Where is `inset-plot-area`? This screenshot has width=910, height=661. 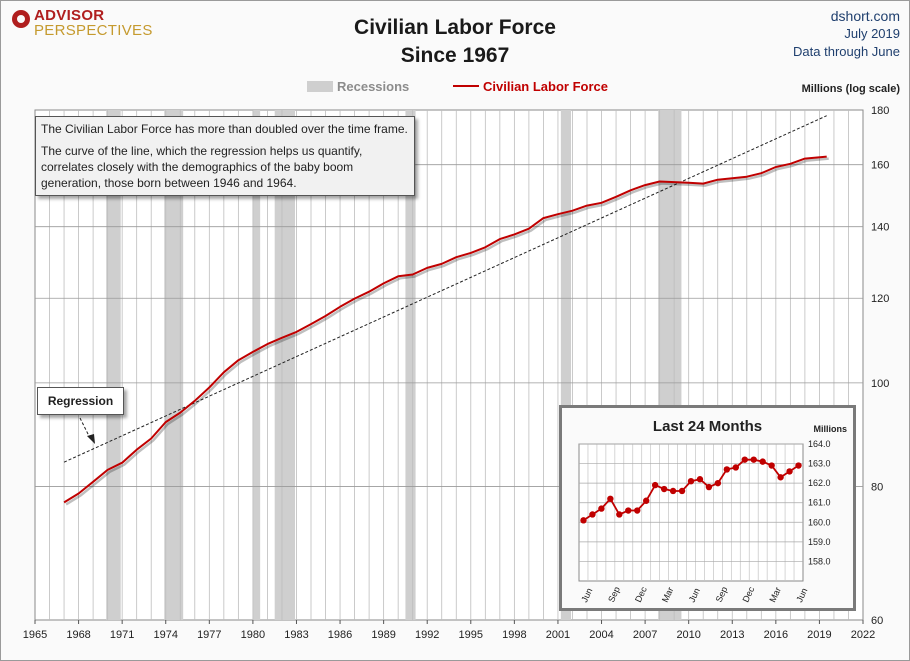 inset-plot-area is located at coordinates (691, 512).